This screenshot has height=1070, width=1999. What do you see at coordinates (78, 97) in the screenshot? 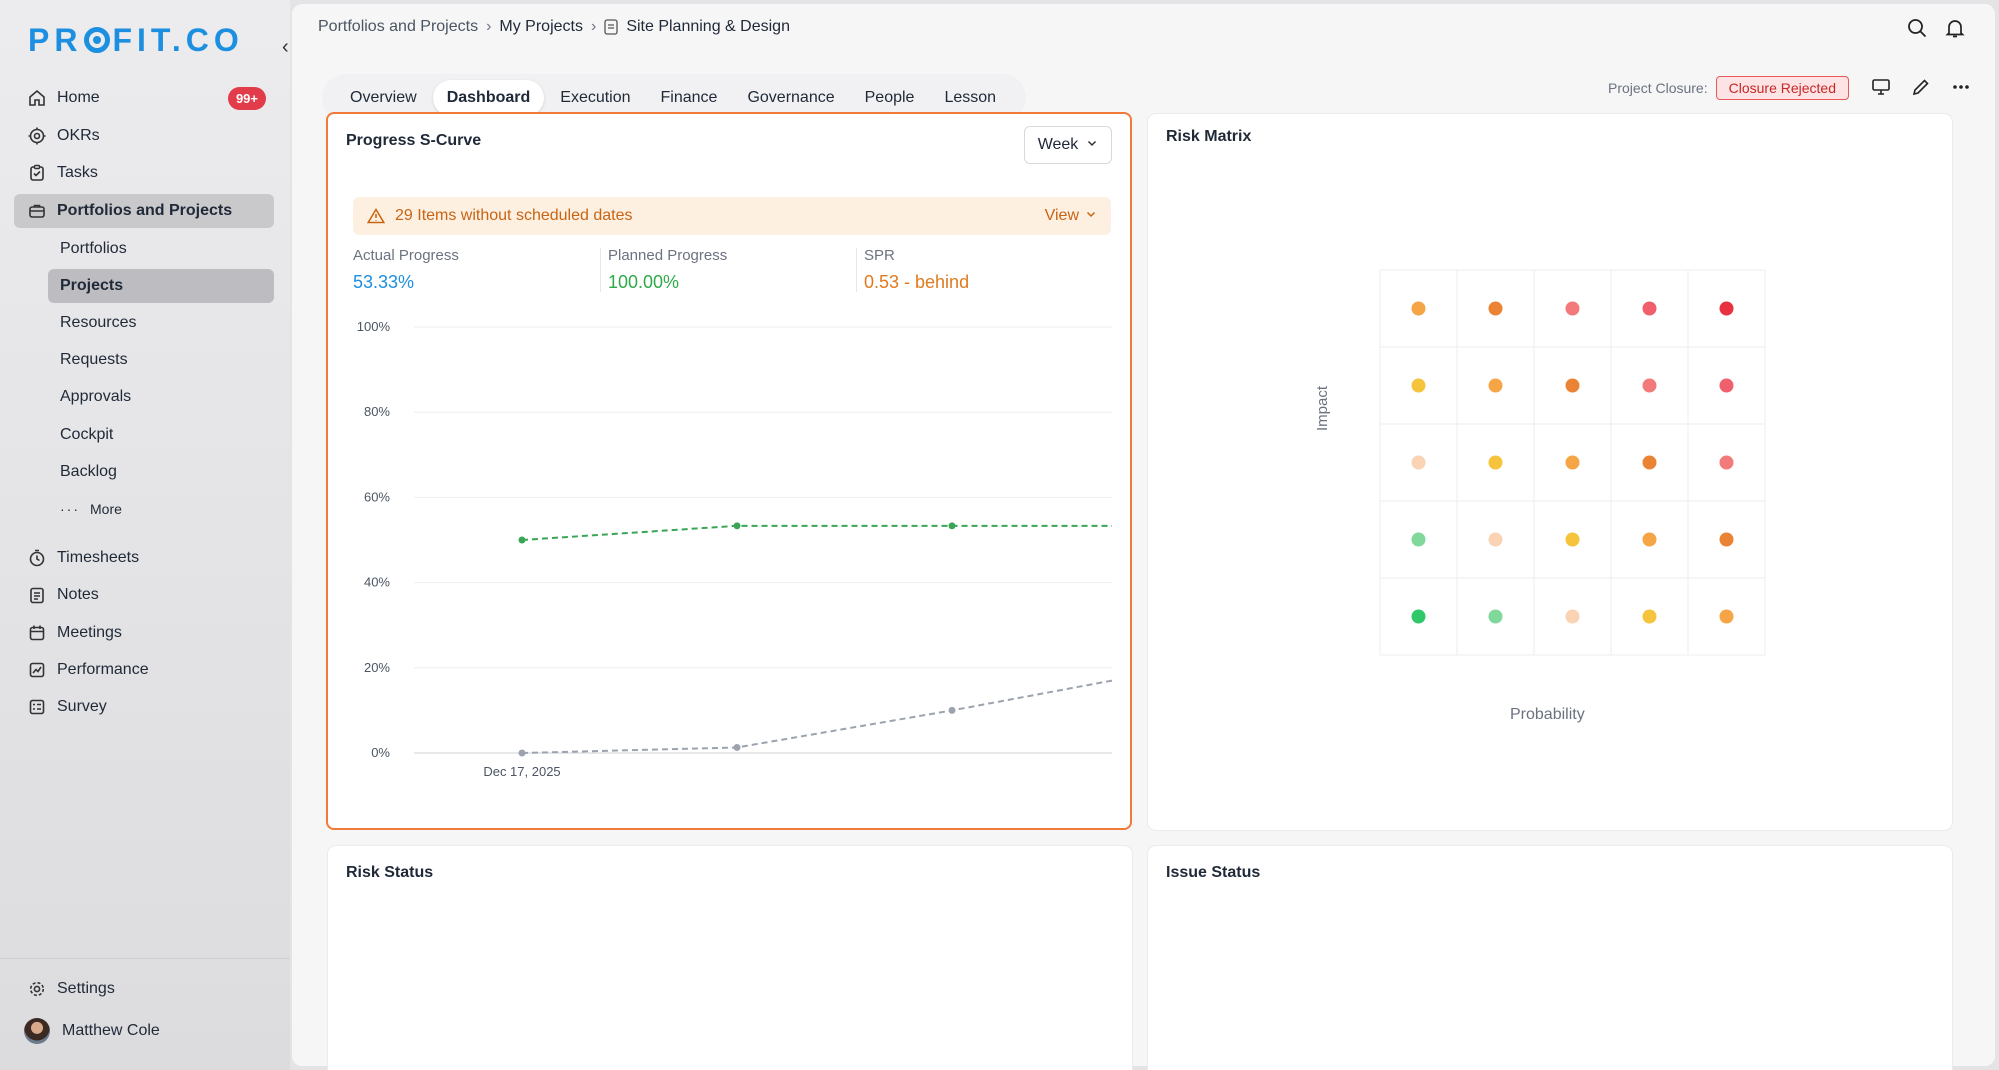
I see `sidebar-item-label: Home` at bounding box center [78, 97].